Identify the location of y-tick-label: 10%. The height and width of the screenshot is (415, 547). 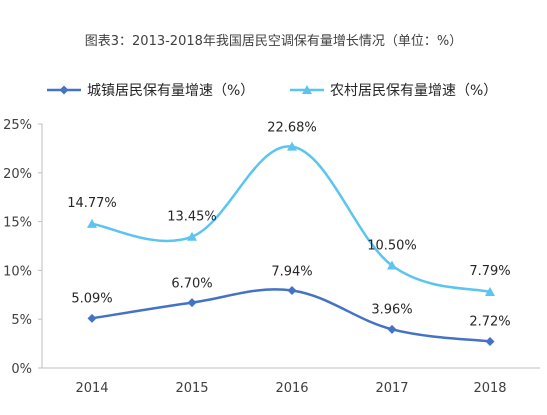
(17, 271).